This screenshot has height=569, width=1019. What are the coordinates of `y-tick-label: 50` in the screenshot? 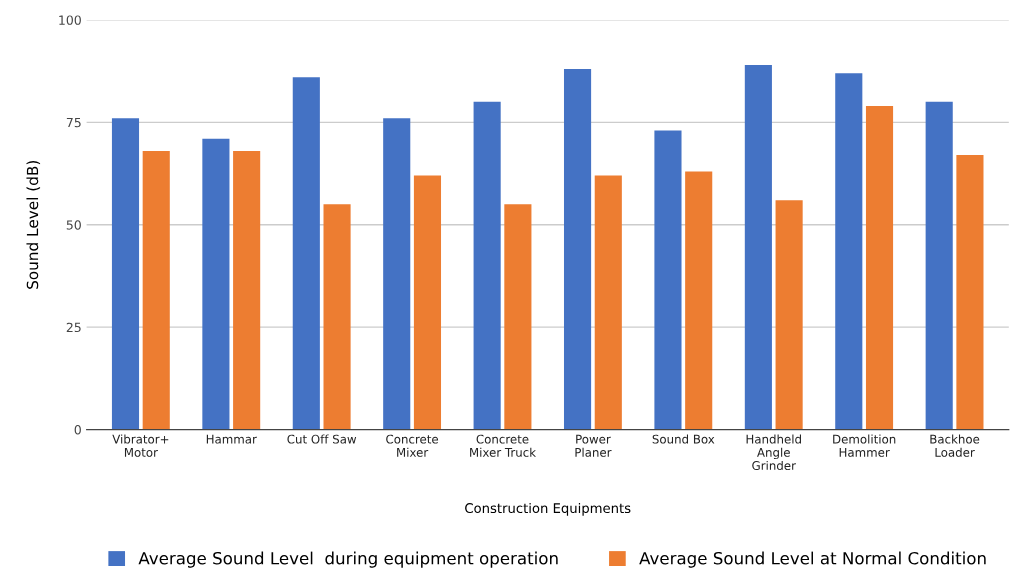 It's located at (73, 225).